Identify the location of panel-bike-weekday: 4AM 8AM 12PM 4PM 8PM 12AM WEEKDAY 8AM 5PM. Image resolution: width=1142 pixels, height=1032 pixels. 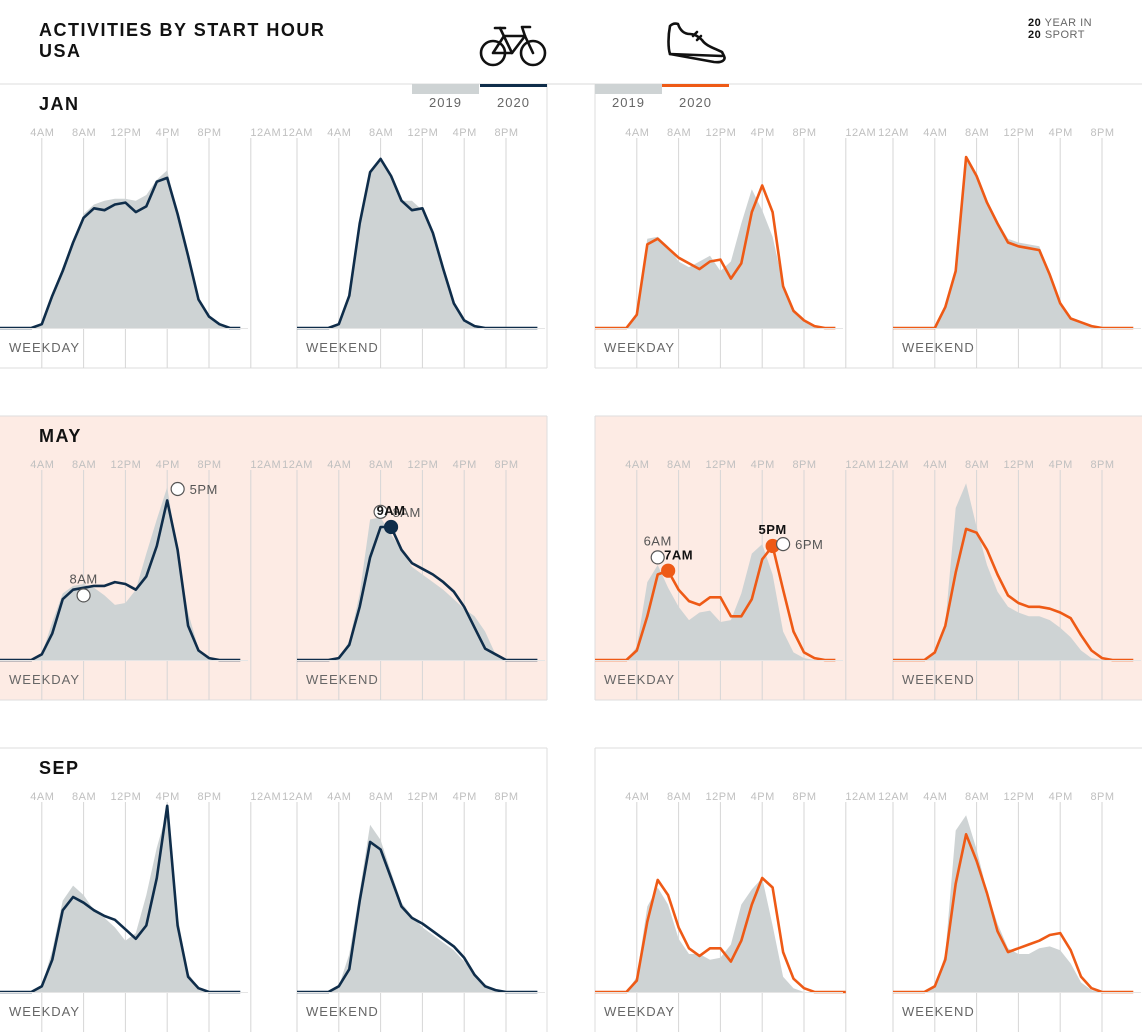
(140, 579).